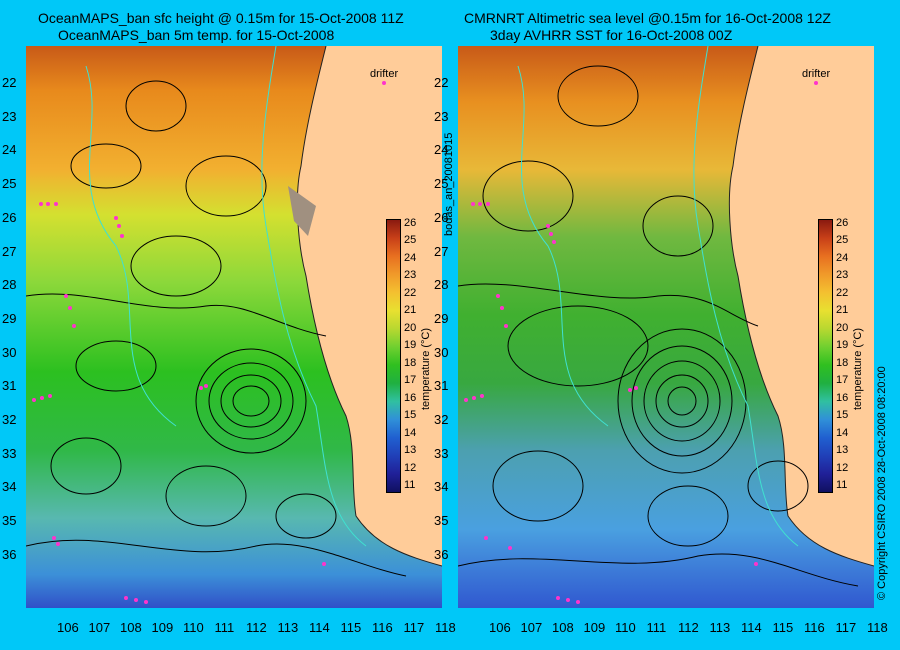 Image resolution: width=900 pixels, height=650 pixels. I want to click on left-lat-tick: 35, so click(9, 521).